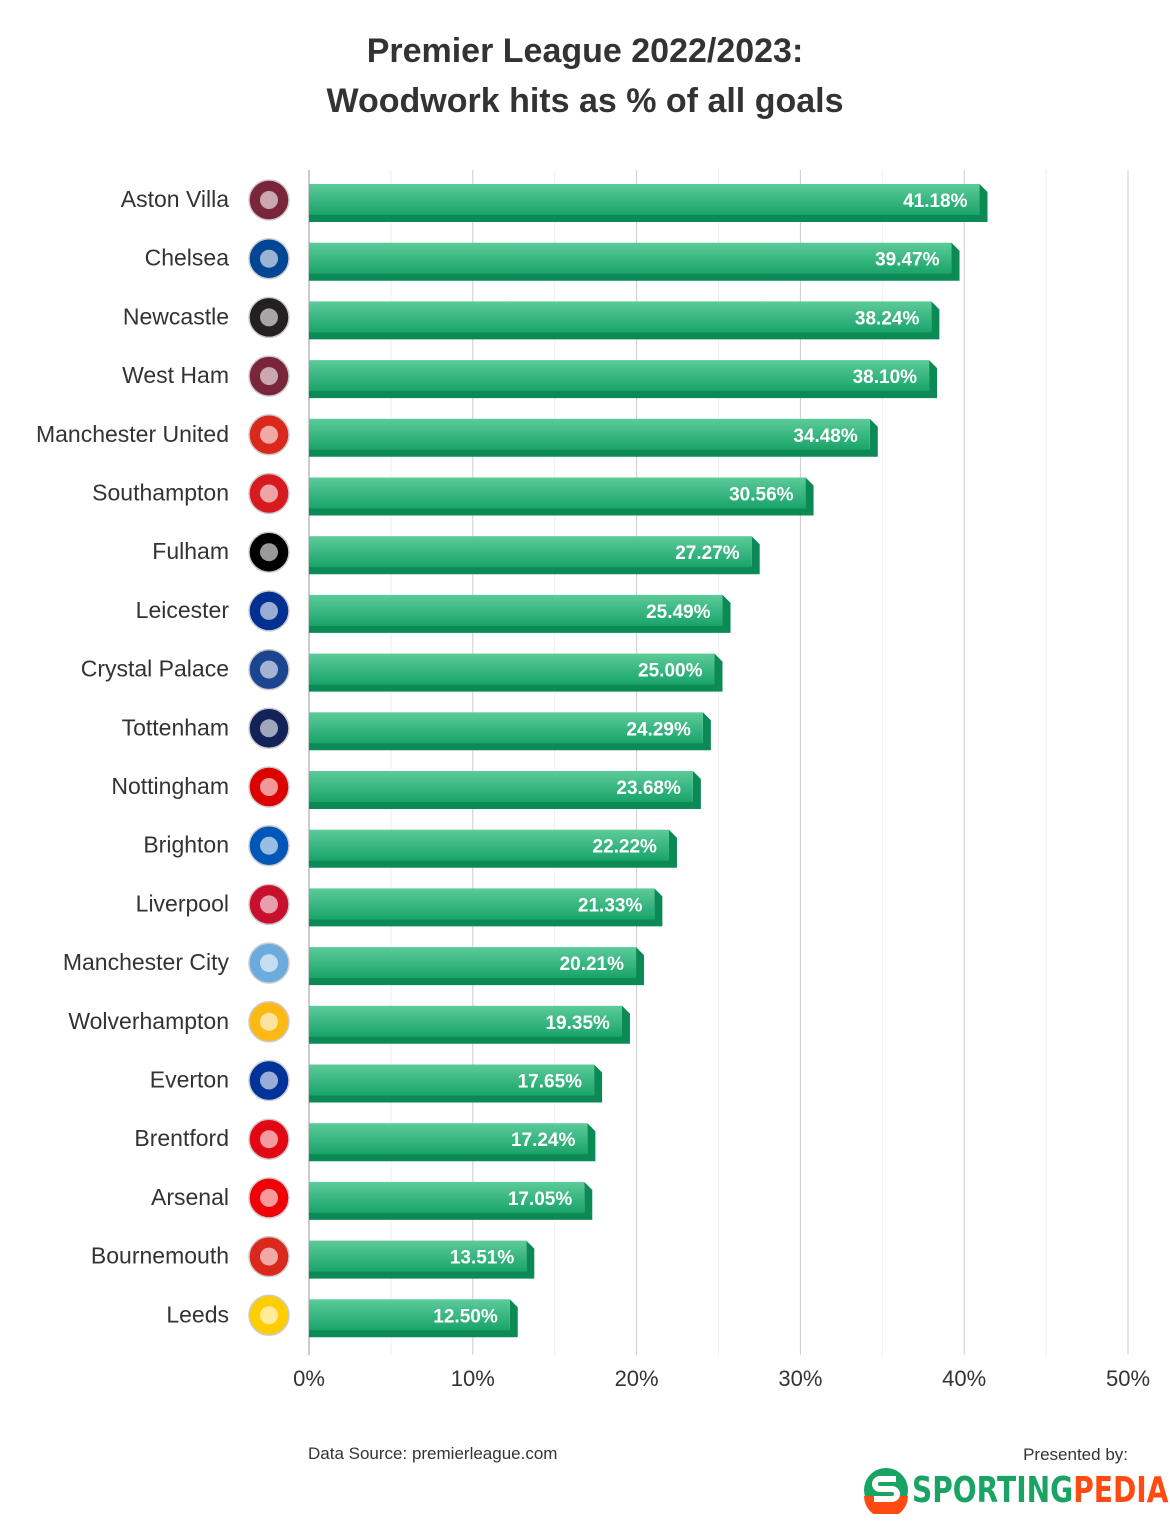  What do you see at coordinates (964, 1378) in the screenshot?
I see `x-tick-label: 40%` at bounding box center [964, 1378].